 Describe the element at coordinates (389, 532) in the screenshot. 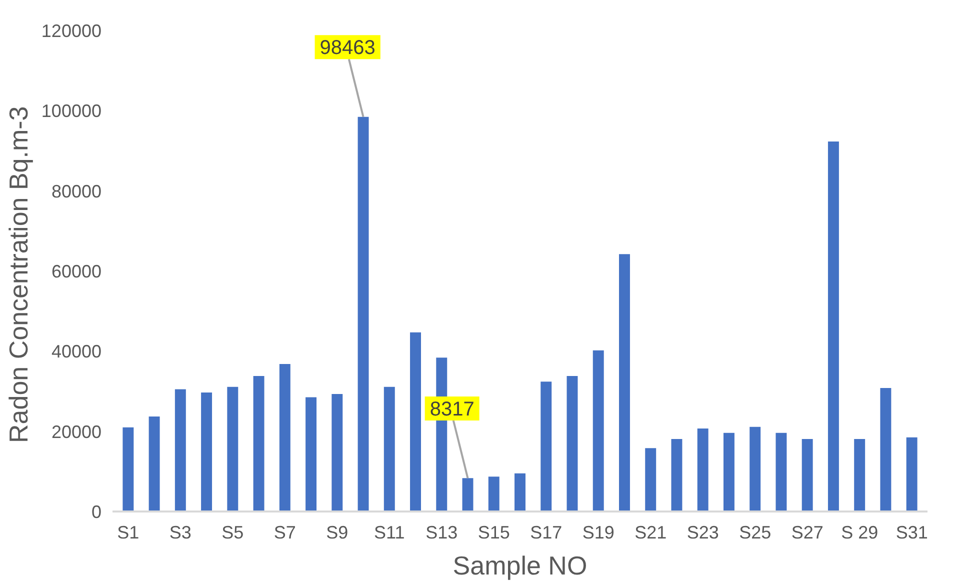

I see `x-tick-label: S11` at that location.